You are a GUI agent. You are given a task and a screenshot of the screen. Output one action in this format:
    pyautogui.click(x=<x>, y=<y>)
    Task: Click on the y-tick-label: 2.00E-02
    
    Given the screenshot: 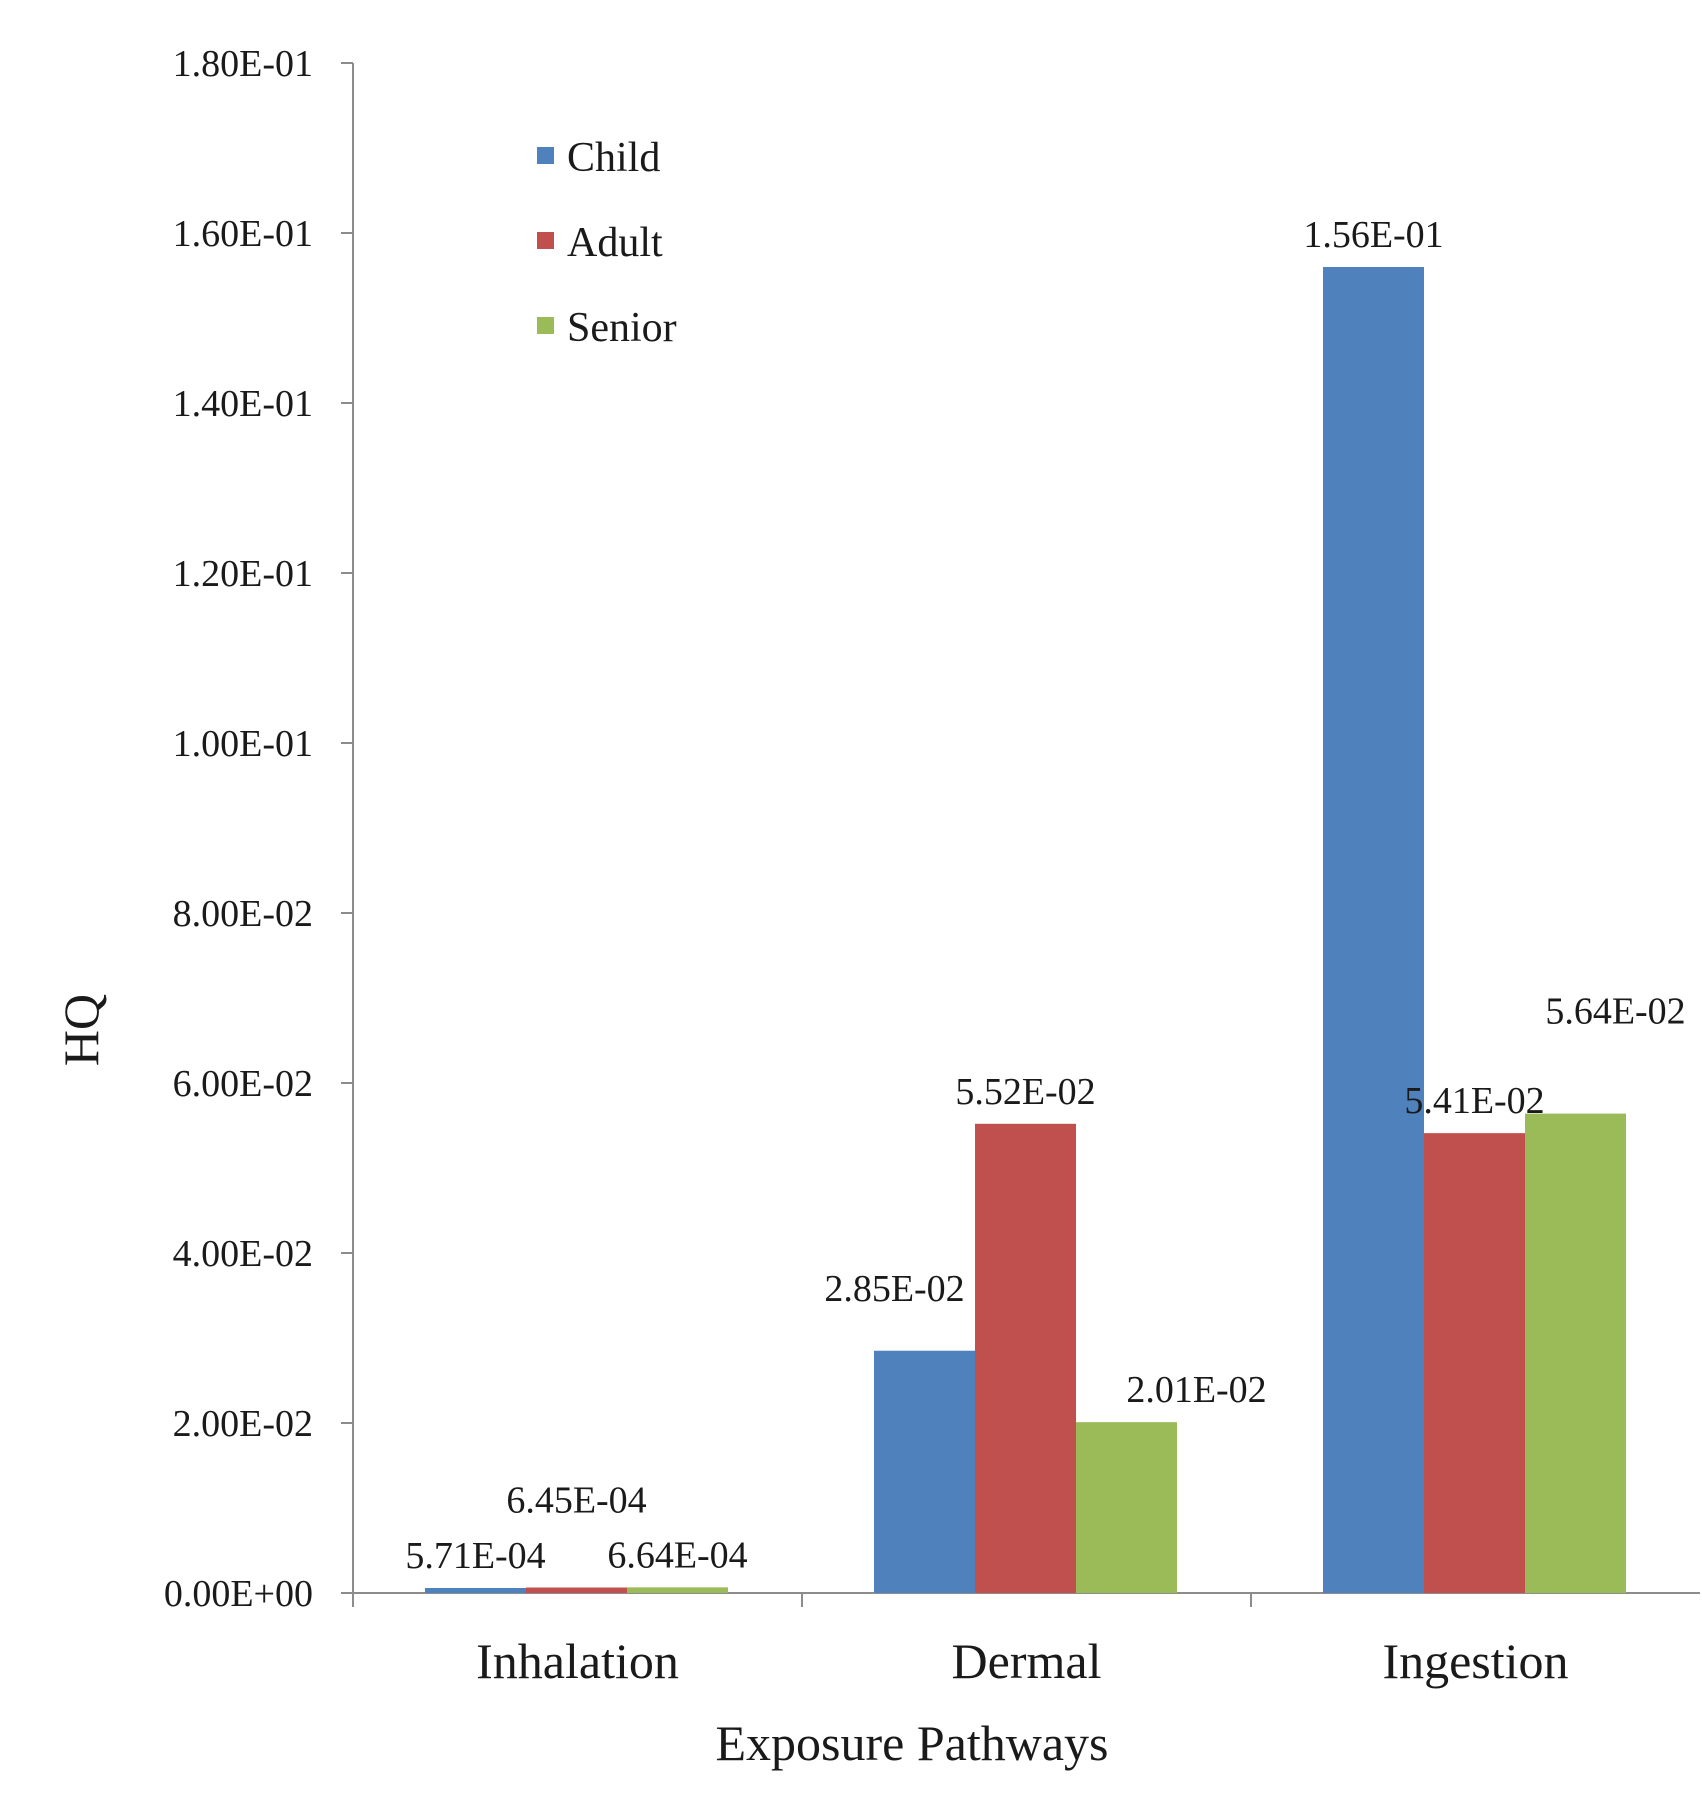 What is the action you would take?
    pyautogui.click(x=243, y=1424)
    